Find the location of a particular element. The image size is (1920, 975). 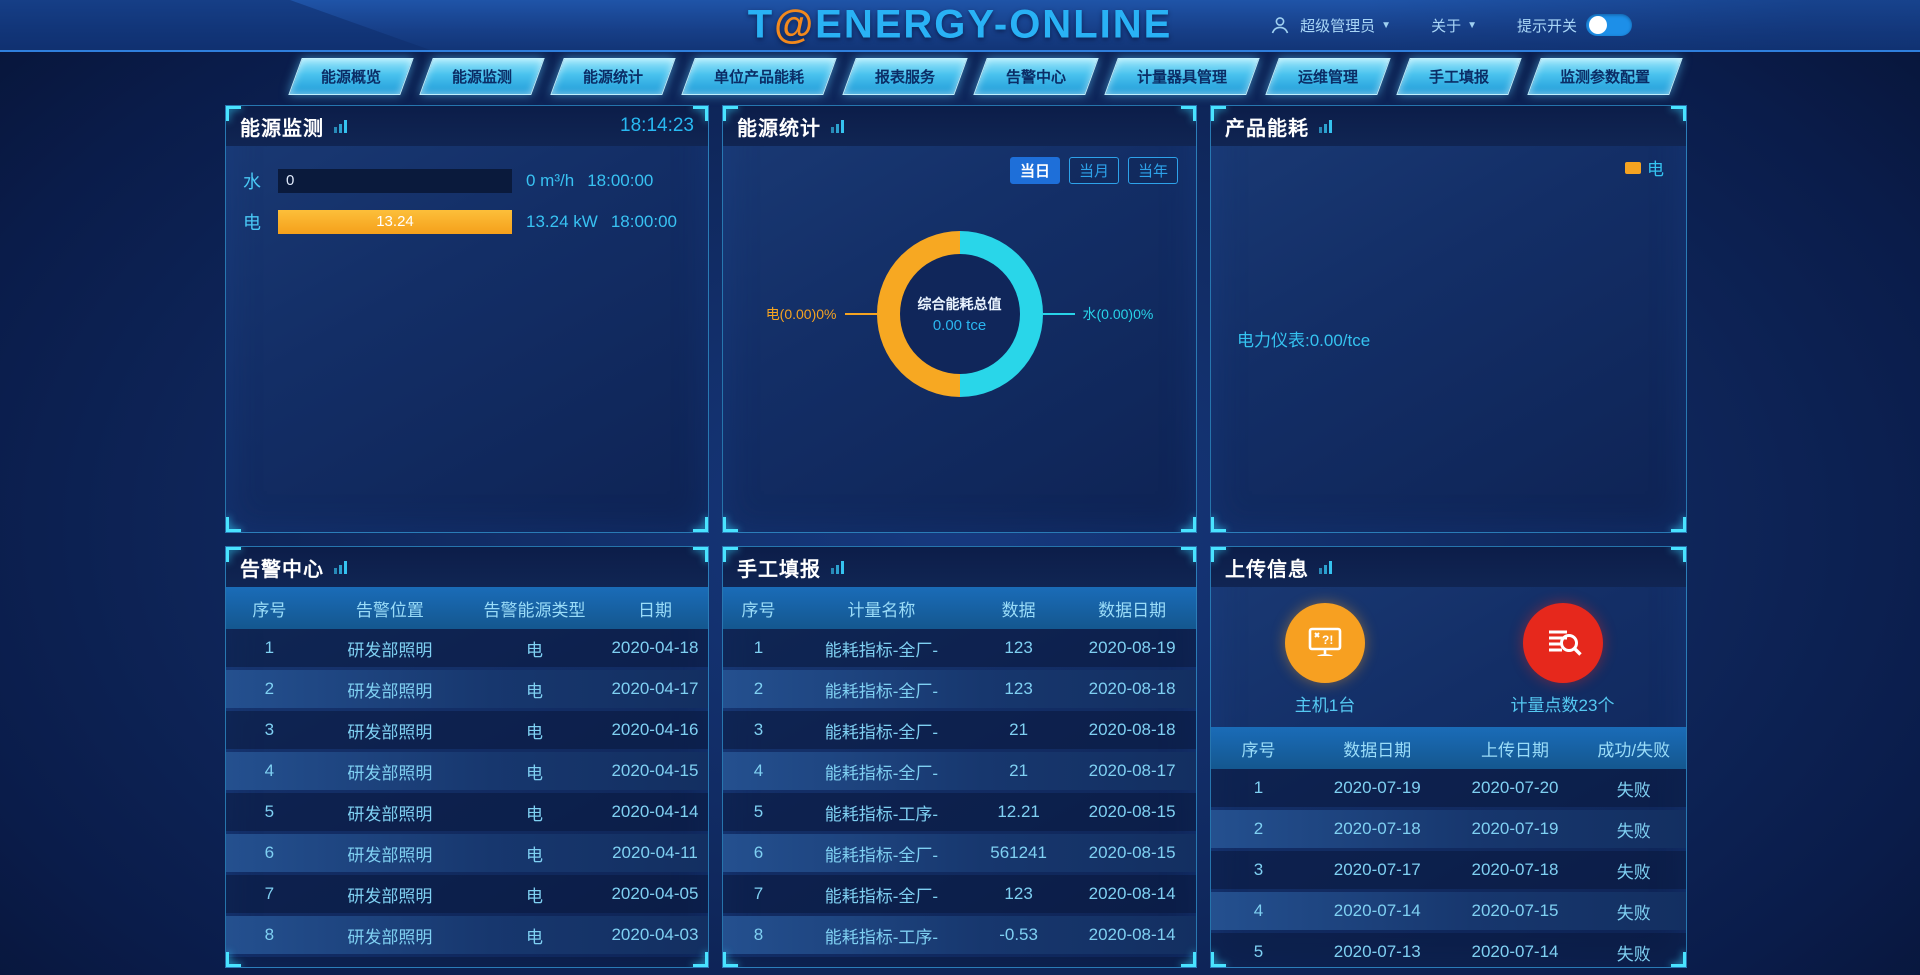

nav-tab: 监测参数配置 is located at coordinates (1605, 76).